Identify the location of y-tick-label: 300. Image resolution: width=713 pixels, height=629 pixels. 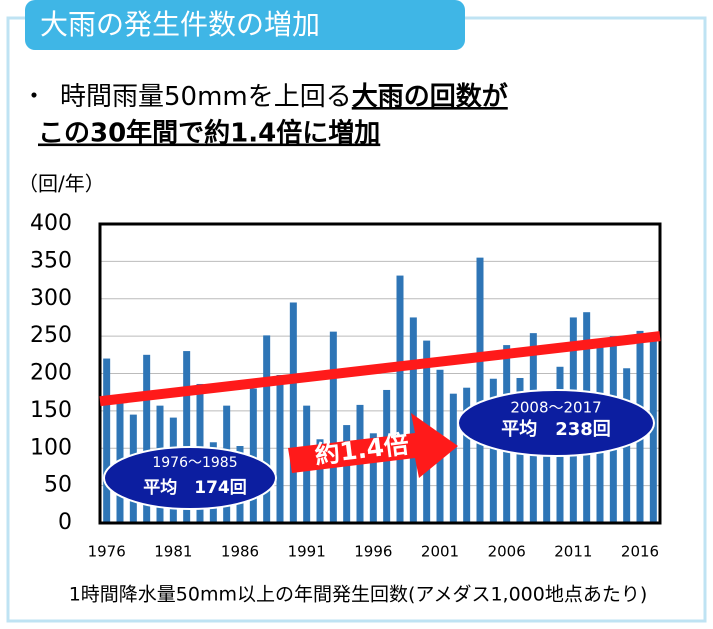
(51, 298).